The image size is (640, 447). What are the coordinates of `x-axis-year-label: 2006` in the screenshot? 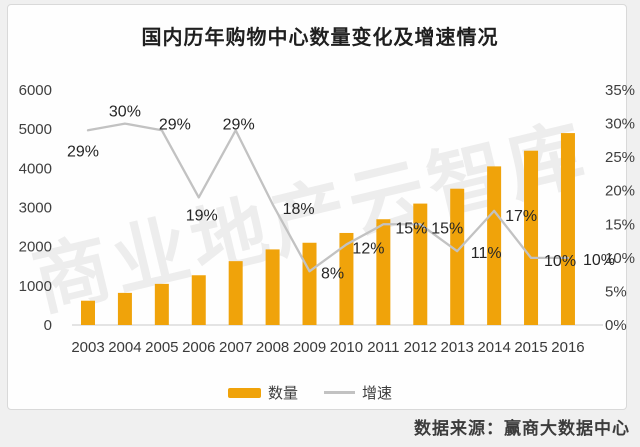 It's located at (198, 347).